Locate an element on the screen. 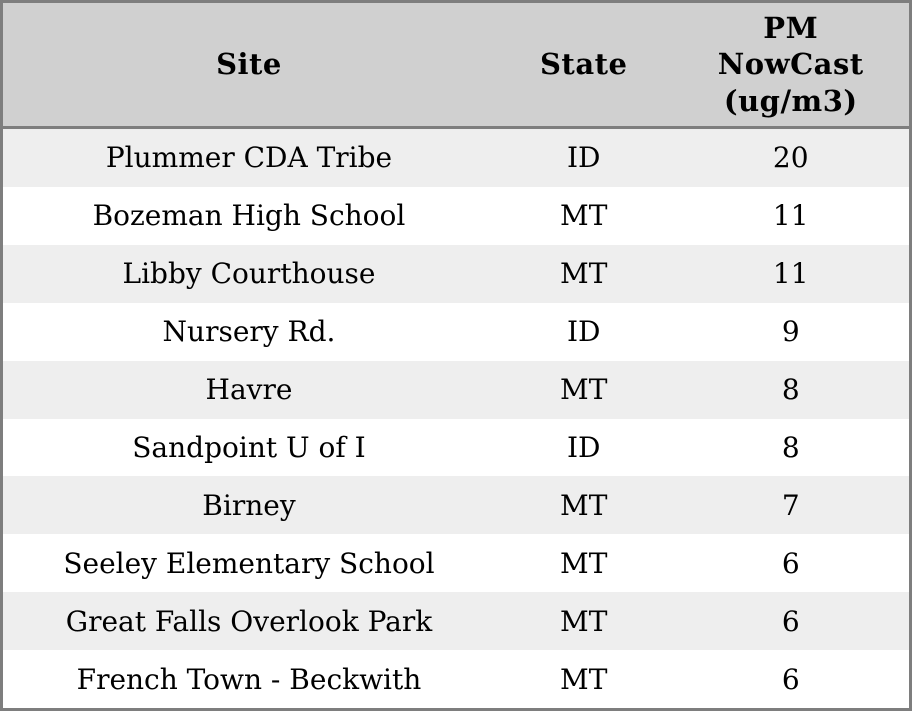 This screenshot has height=711, width=912. table-row: Havre MT 8 is located at coordinates (456, 389).